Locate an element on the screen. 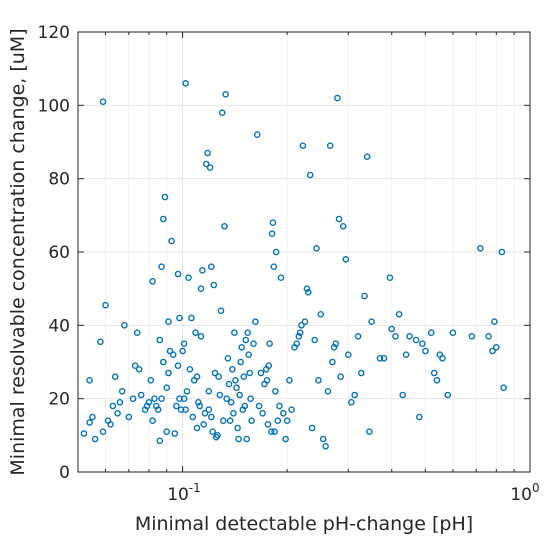  y-tick-label: 60 is located at coordinates (59, 253).